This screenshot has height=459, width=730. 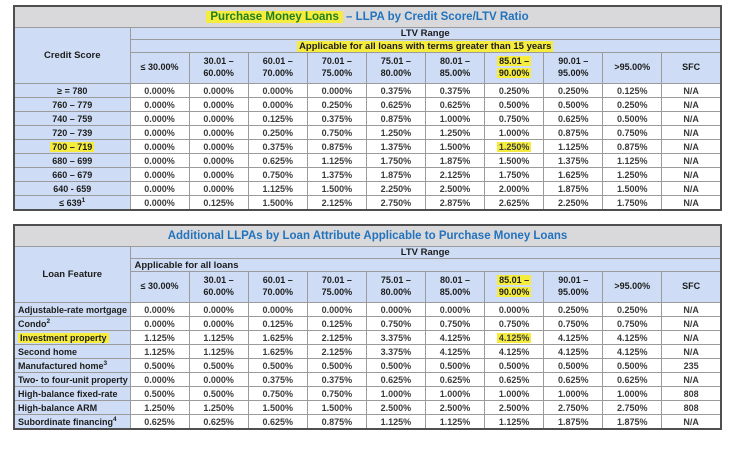 I want to click on loan-feature-row-label: Second home, so click(x=72, y=351).